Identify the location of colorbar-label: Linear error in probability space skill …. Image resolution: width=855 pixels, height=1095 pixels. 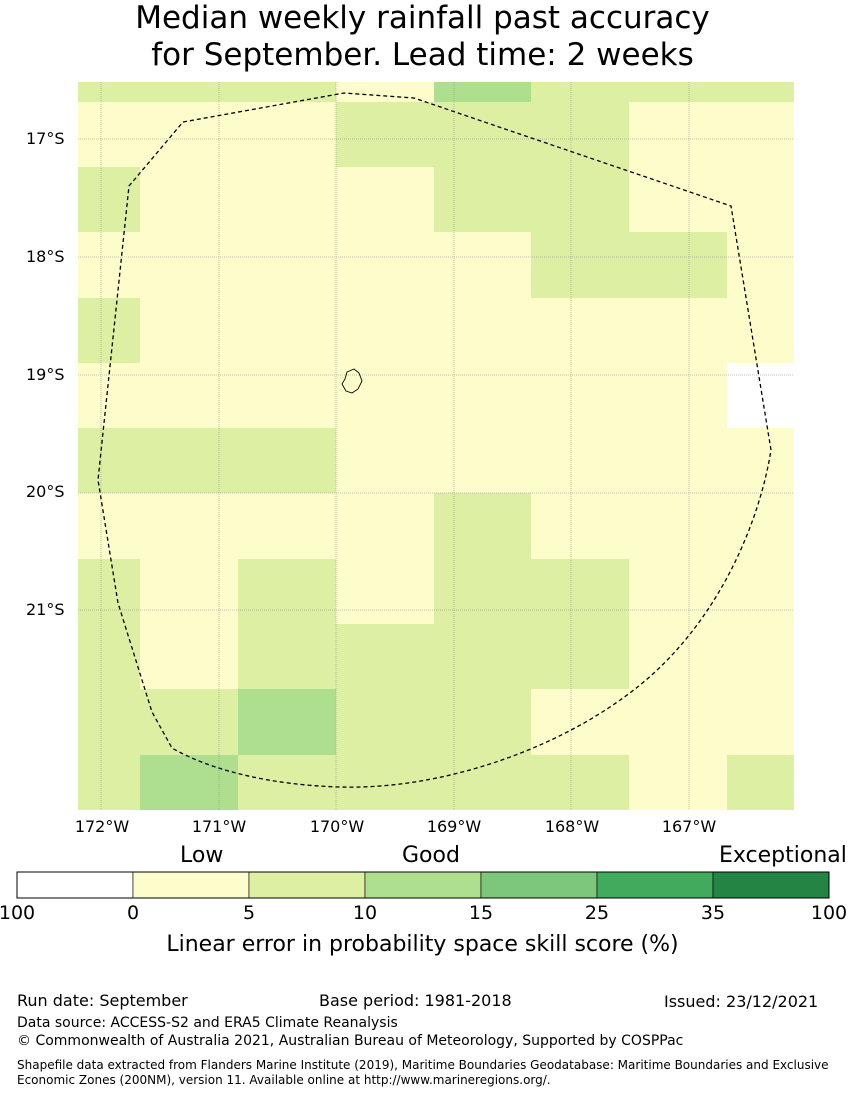
(422, 944).